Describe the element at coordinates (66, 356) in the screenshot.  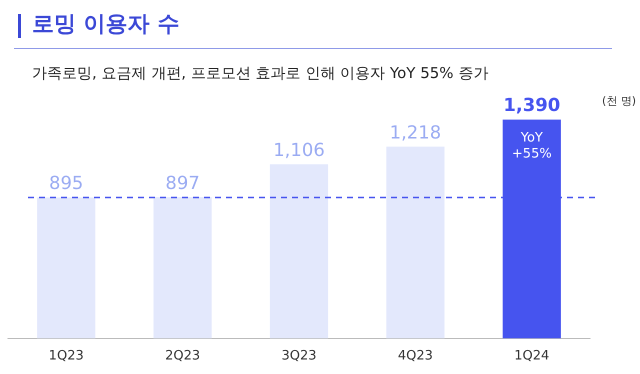
I see `x-tick-label: 1Q23` at that location.